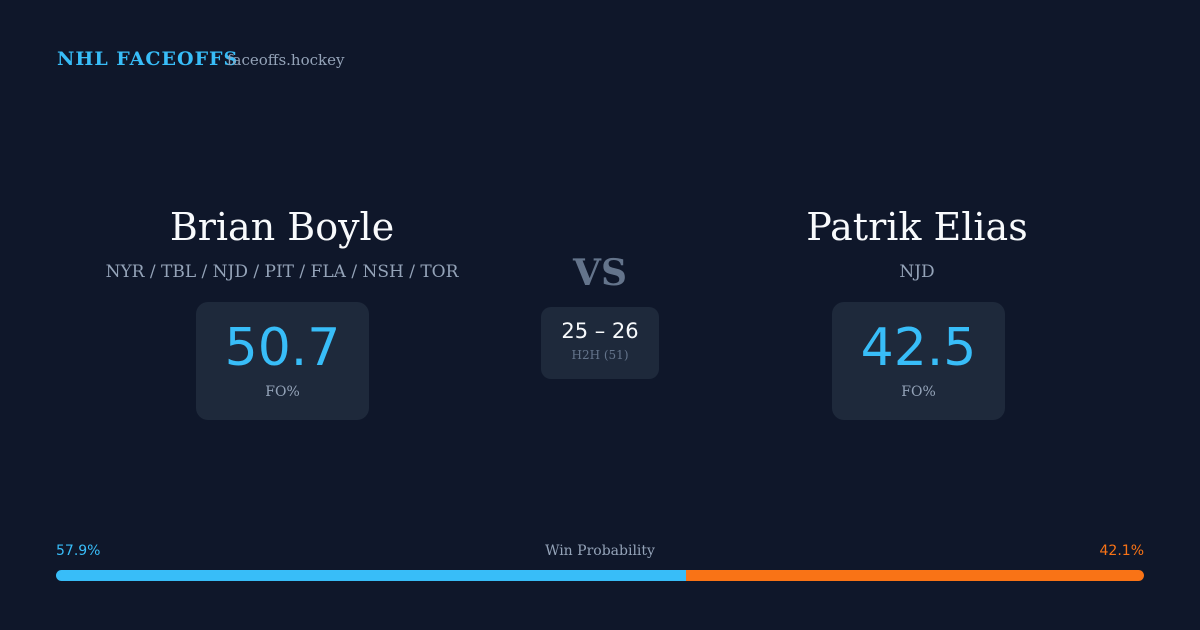 This screenshot has height=630, width=1200. Describe the element at coordinates (917, 272) in the screenshot. I see `player-teams: NJD` at that location.